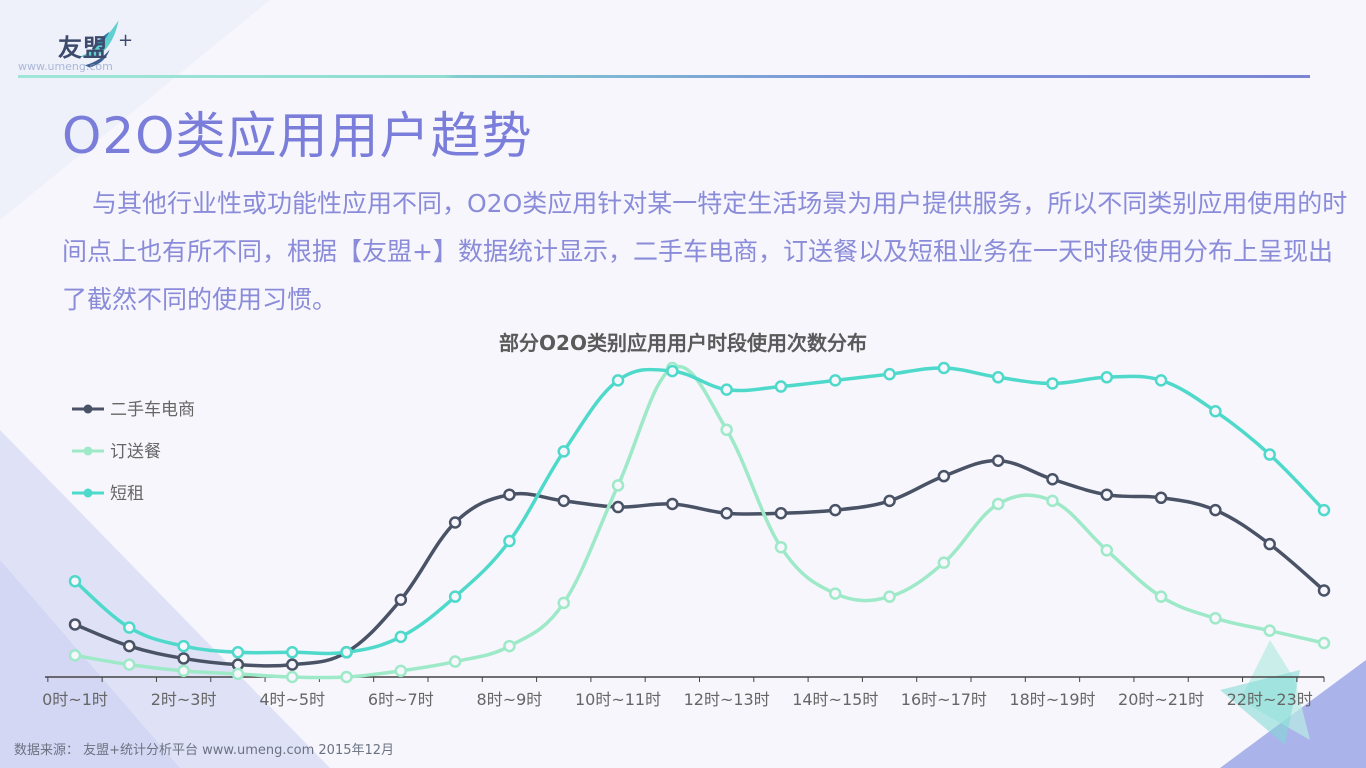 The height and width of the screenshot is (768, 1366). What do you see at coordinates (126, 40) in the screenshot?
I see `brand-plus: +` at bounding box center [126, 40].